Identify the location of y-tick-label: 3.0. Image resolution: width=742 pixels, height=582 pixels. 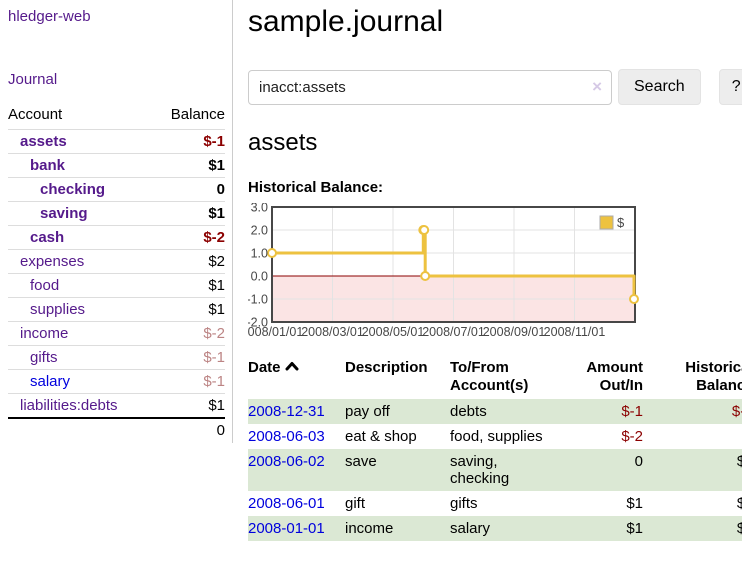
(259, 209).